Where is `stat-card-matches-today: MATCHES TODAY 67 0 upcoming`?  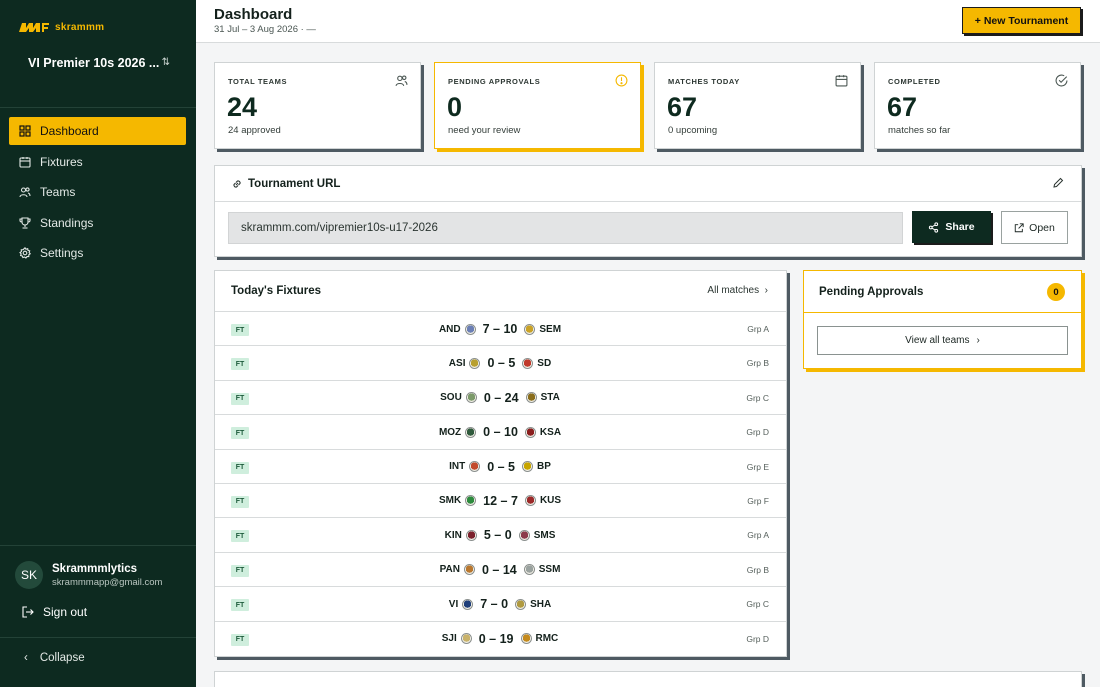
stat-card-matches-today: MATCHES TODAY 67 0 upcoming is located at coordinates (757, 105).